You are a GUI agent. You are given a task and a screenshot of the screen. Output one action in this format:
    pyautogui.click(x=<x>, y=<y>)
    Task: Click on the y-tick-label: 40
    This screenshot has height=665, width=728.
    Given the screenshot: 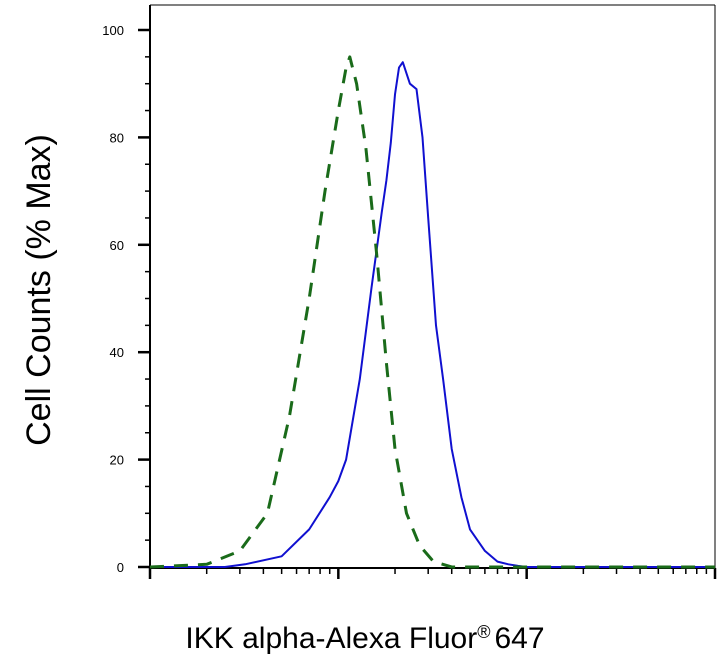 What is the action you would take?
    pyautogui.click(x=117, y=352)
    